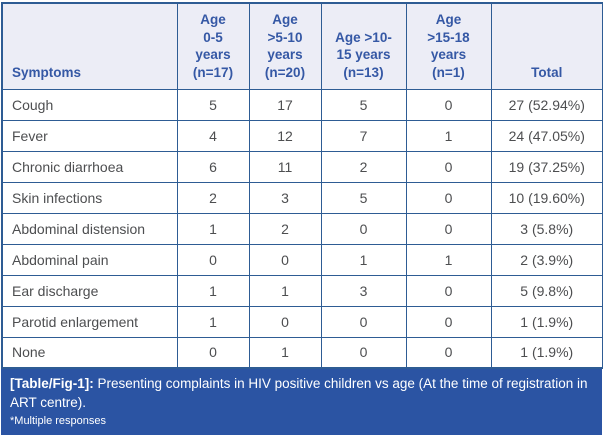 This screenshot has height=445, width=603. Describe the element at coordinates (546, 104) in the screenshot. I see `value-cell: 27 (52.94%)` at that location.